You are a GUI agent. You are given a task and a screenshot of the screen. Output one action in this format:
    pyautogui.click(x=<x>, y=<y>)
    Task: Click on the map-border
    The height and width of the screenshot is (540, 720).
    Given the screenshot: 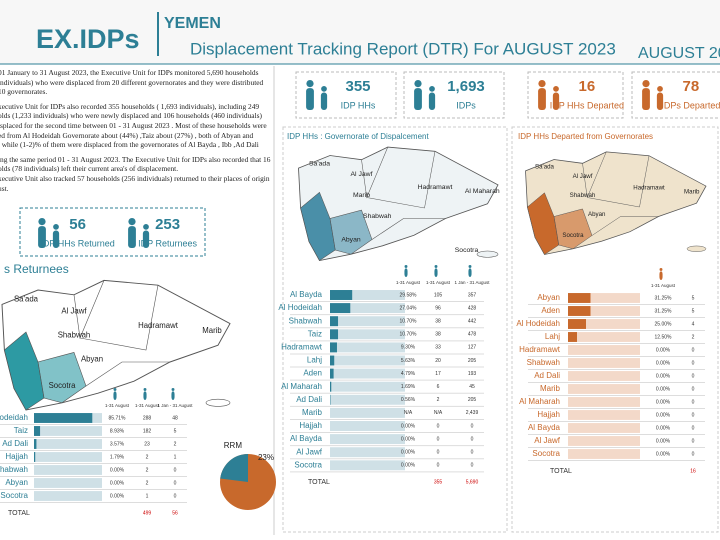 What is the action you would take?
    pyautogui.click(x=403, y=193)
    